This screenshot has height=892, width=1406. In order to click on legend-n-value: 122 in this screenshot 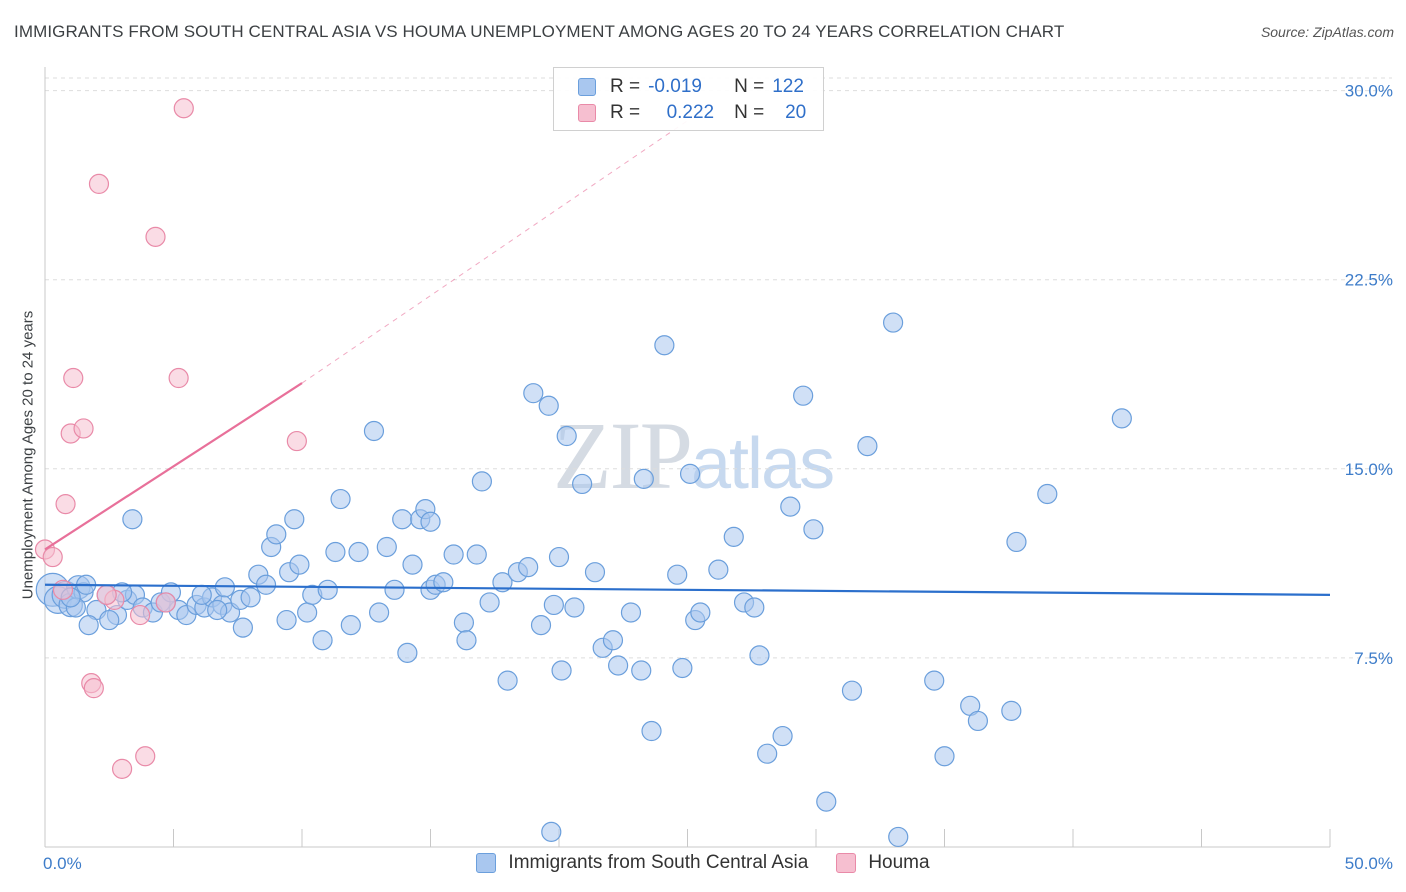, I will do `click(788, 86)`.